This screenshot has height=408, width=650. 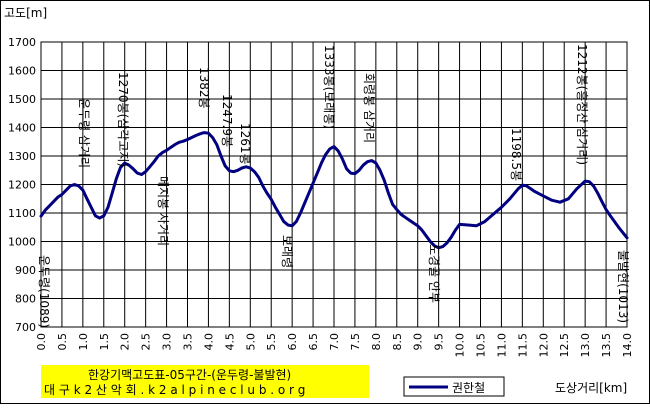 I want to click on x-tick-label: 13.5, so click(x=606, y=345).